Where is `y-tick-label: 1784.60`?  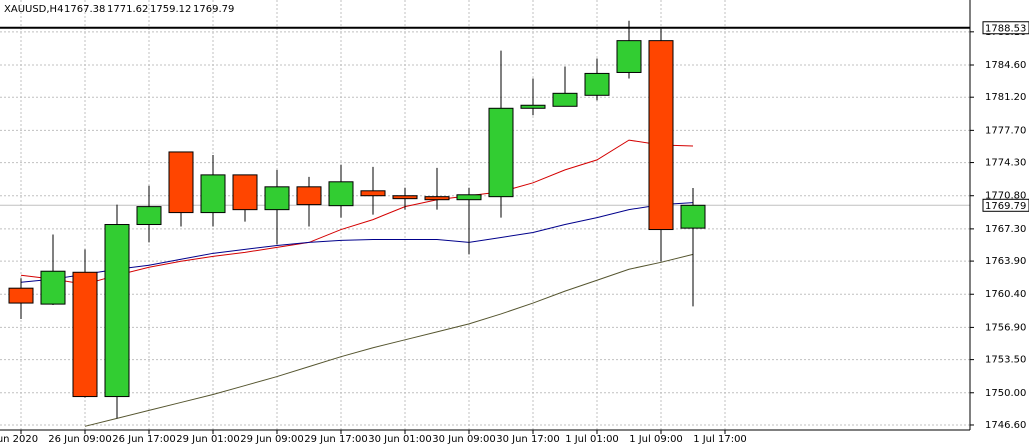
y-tick-label: 1784.60 is located at coordinates (1005, 65).